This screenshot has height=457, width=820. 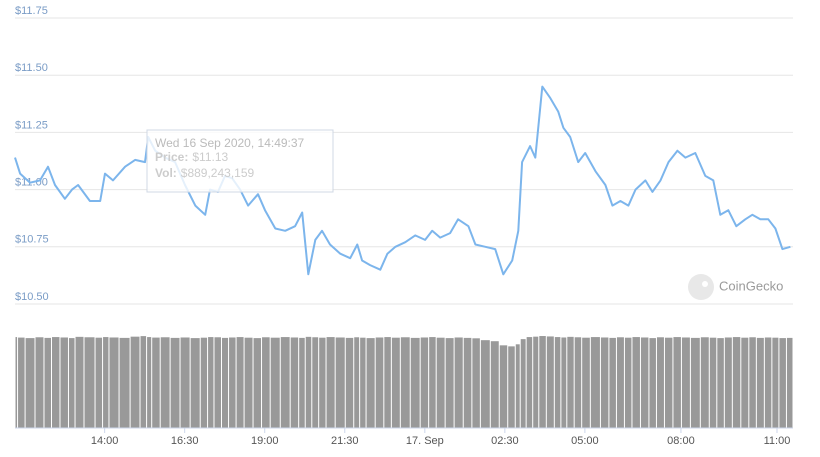 What do you see at coordinates (31, 11) in the screenshot?
I see `y-tick-label: $11.75` at bounding box center [31, 11].